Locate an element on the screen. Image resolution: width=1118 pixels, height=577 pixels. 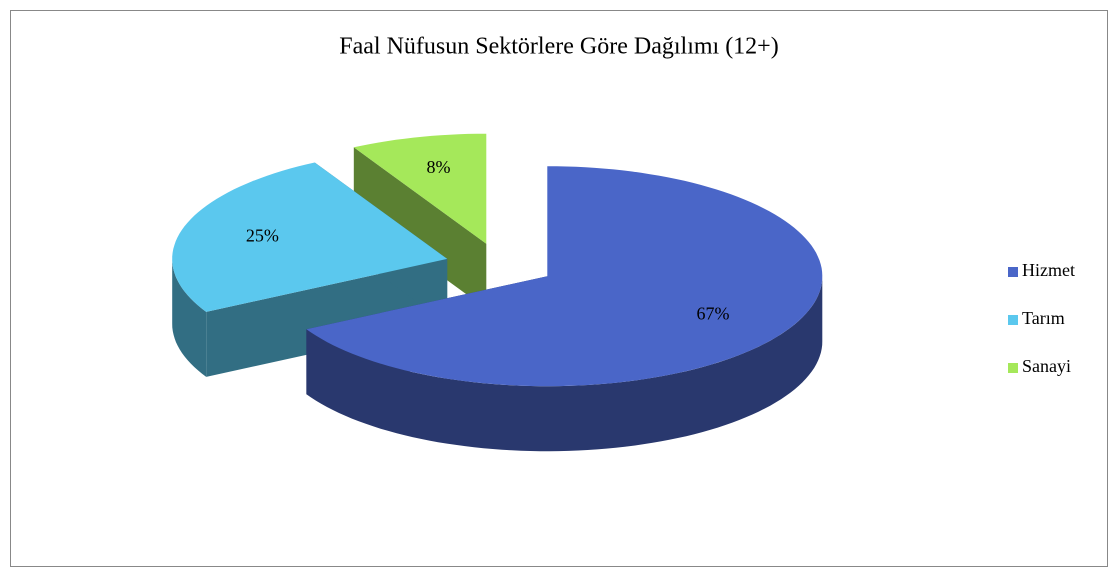
legend-label: Sanayi is located at coordinates (1046, 366).